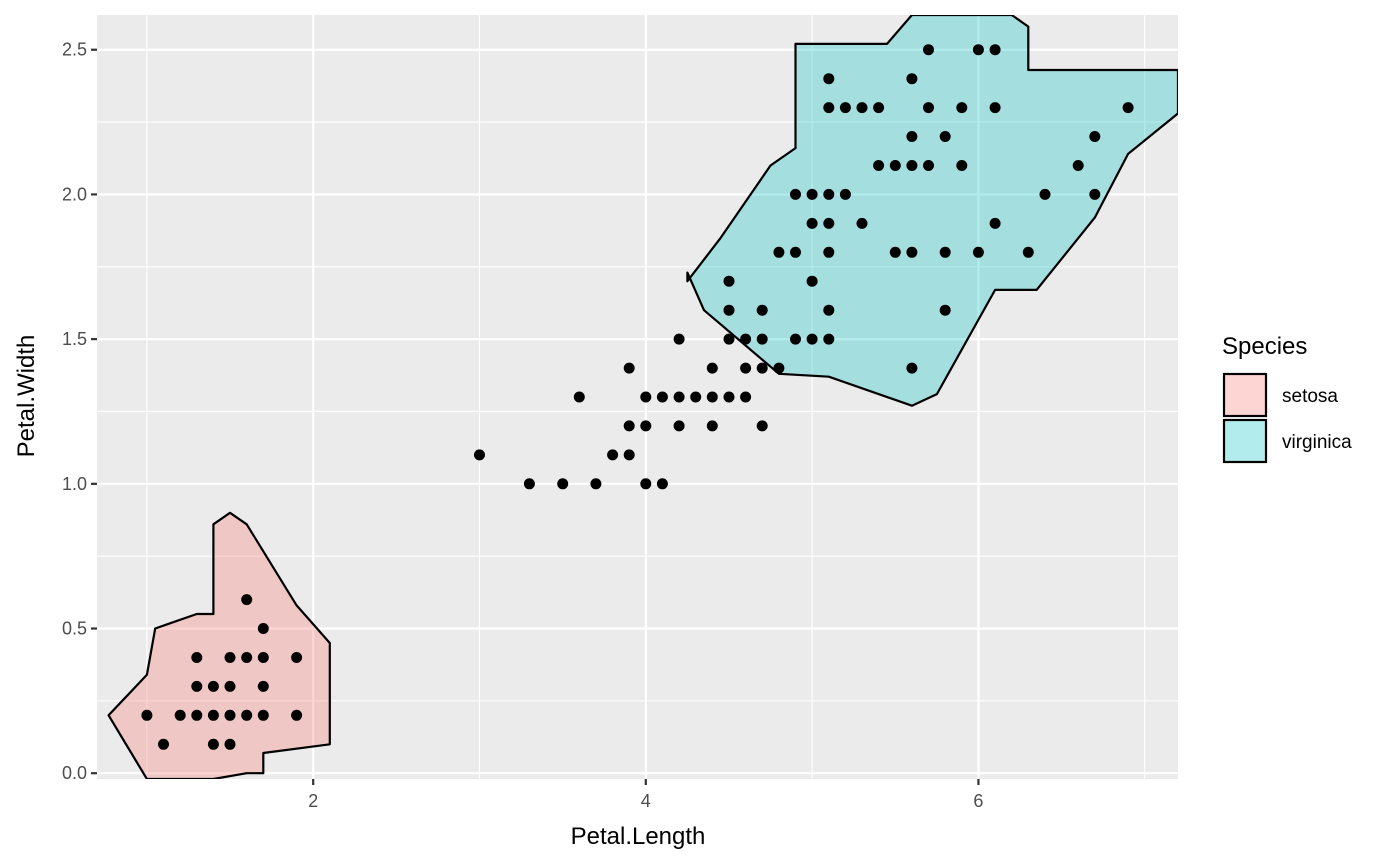  What do you see at coordinates (74, 194) in the screenshot?
I see `y-tick-label: 2.0` at bounding box center [74, 194].